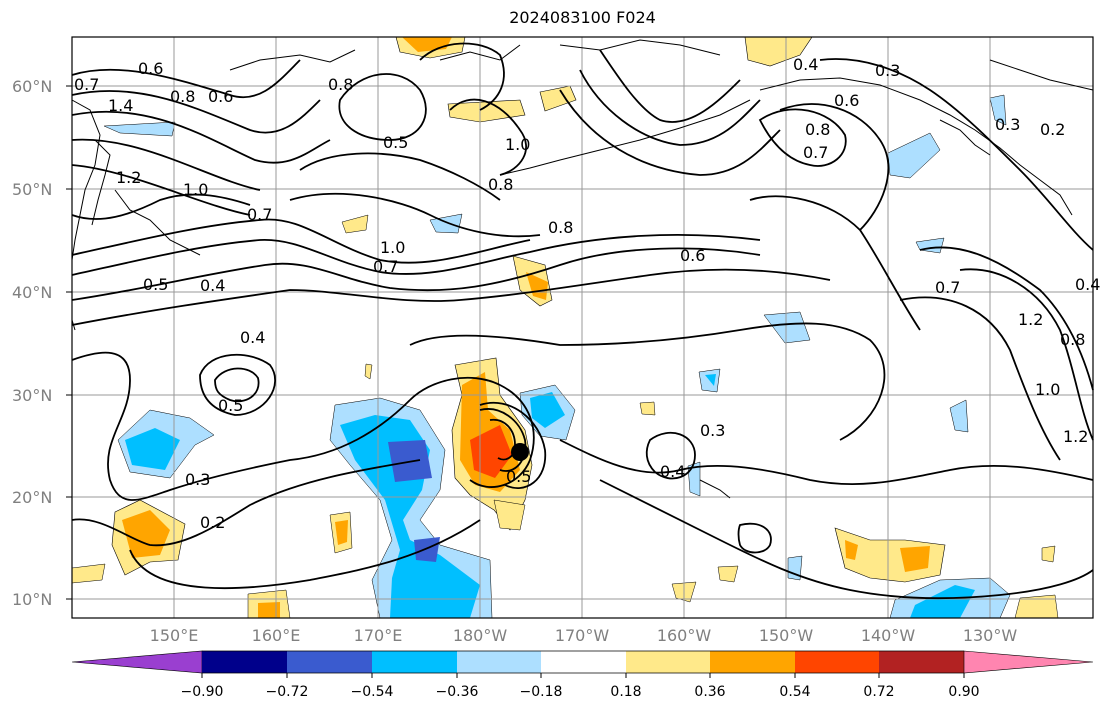 Image resolution: width=1105 pixels, height=712 pixels. Describe the element at coordinates (480, 635) in the screenshot. I see `lon-label-180W: 180°W` at that location.